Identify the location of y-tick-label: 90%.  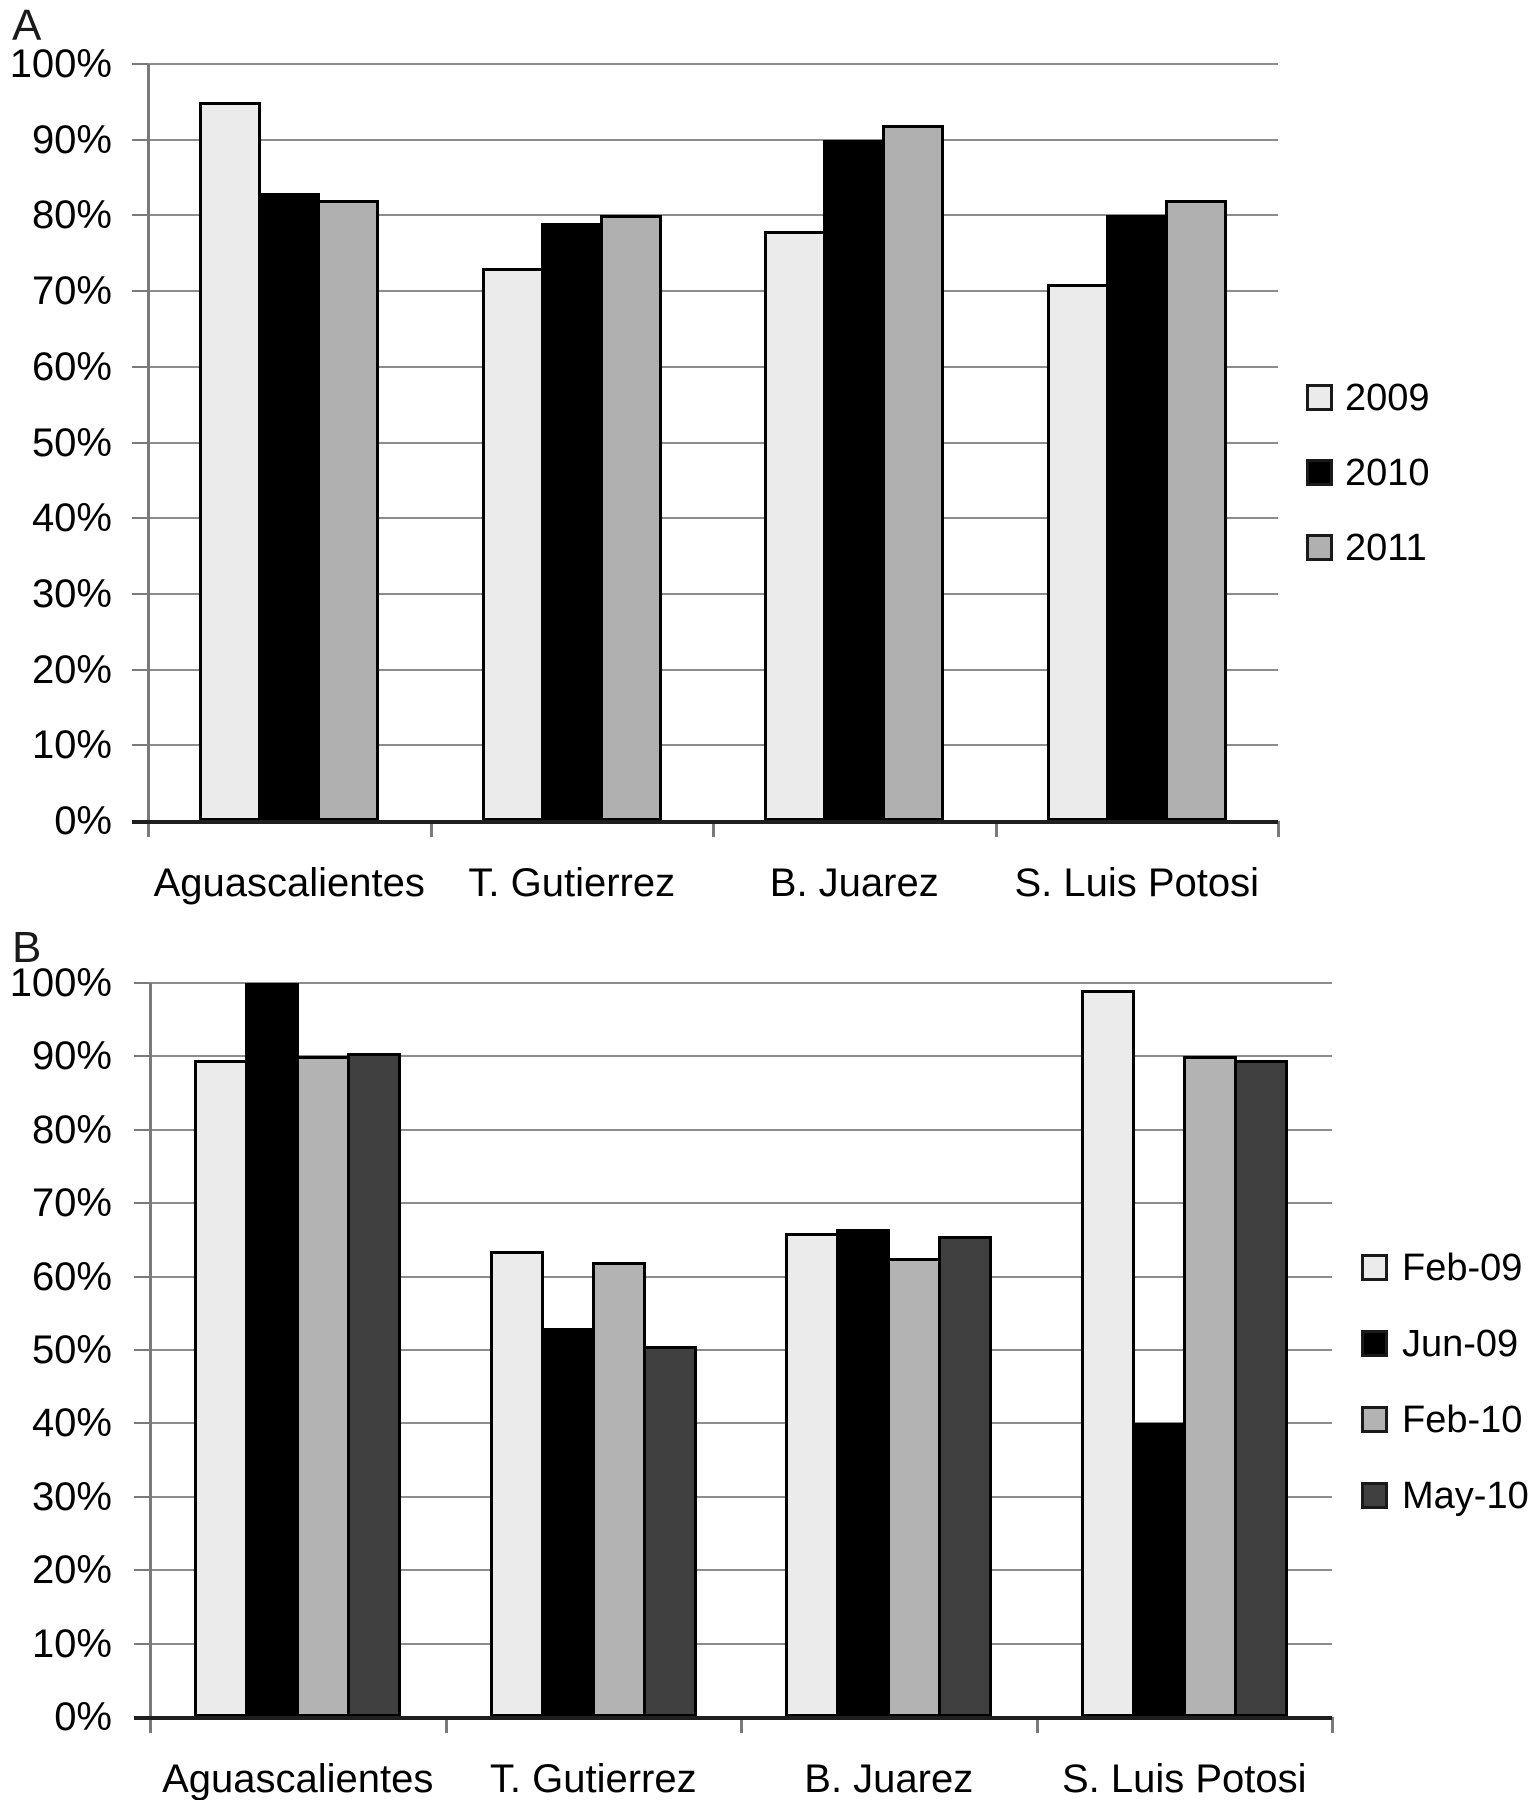
(71, 139).